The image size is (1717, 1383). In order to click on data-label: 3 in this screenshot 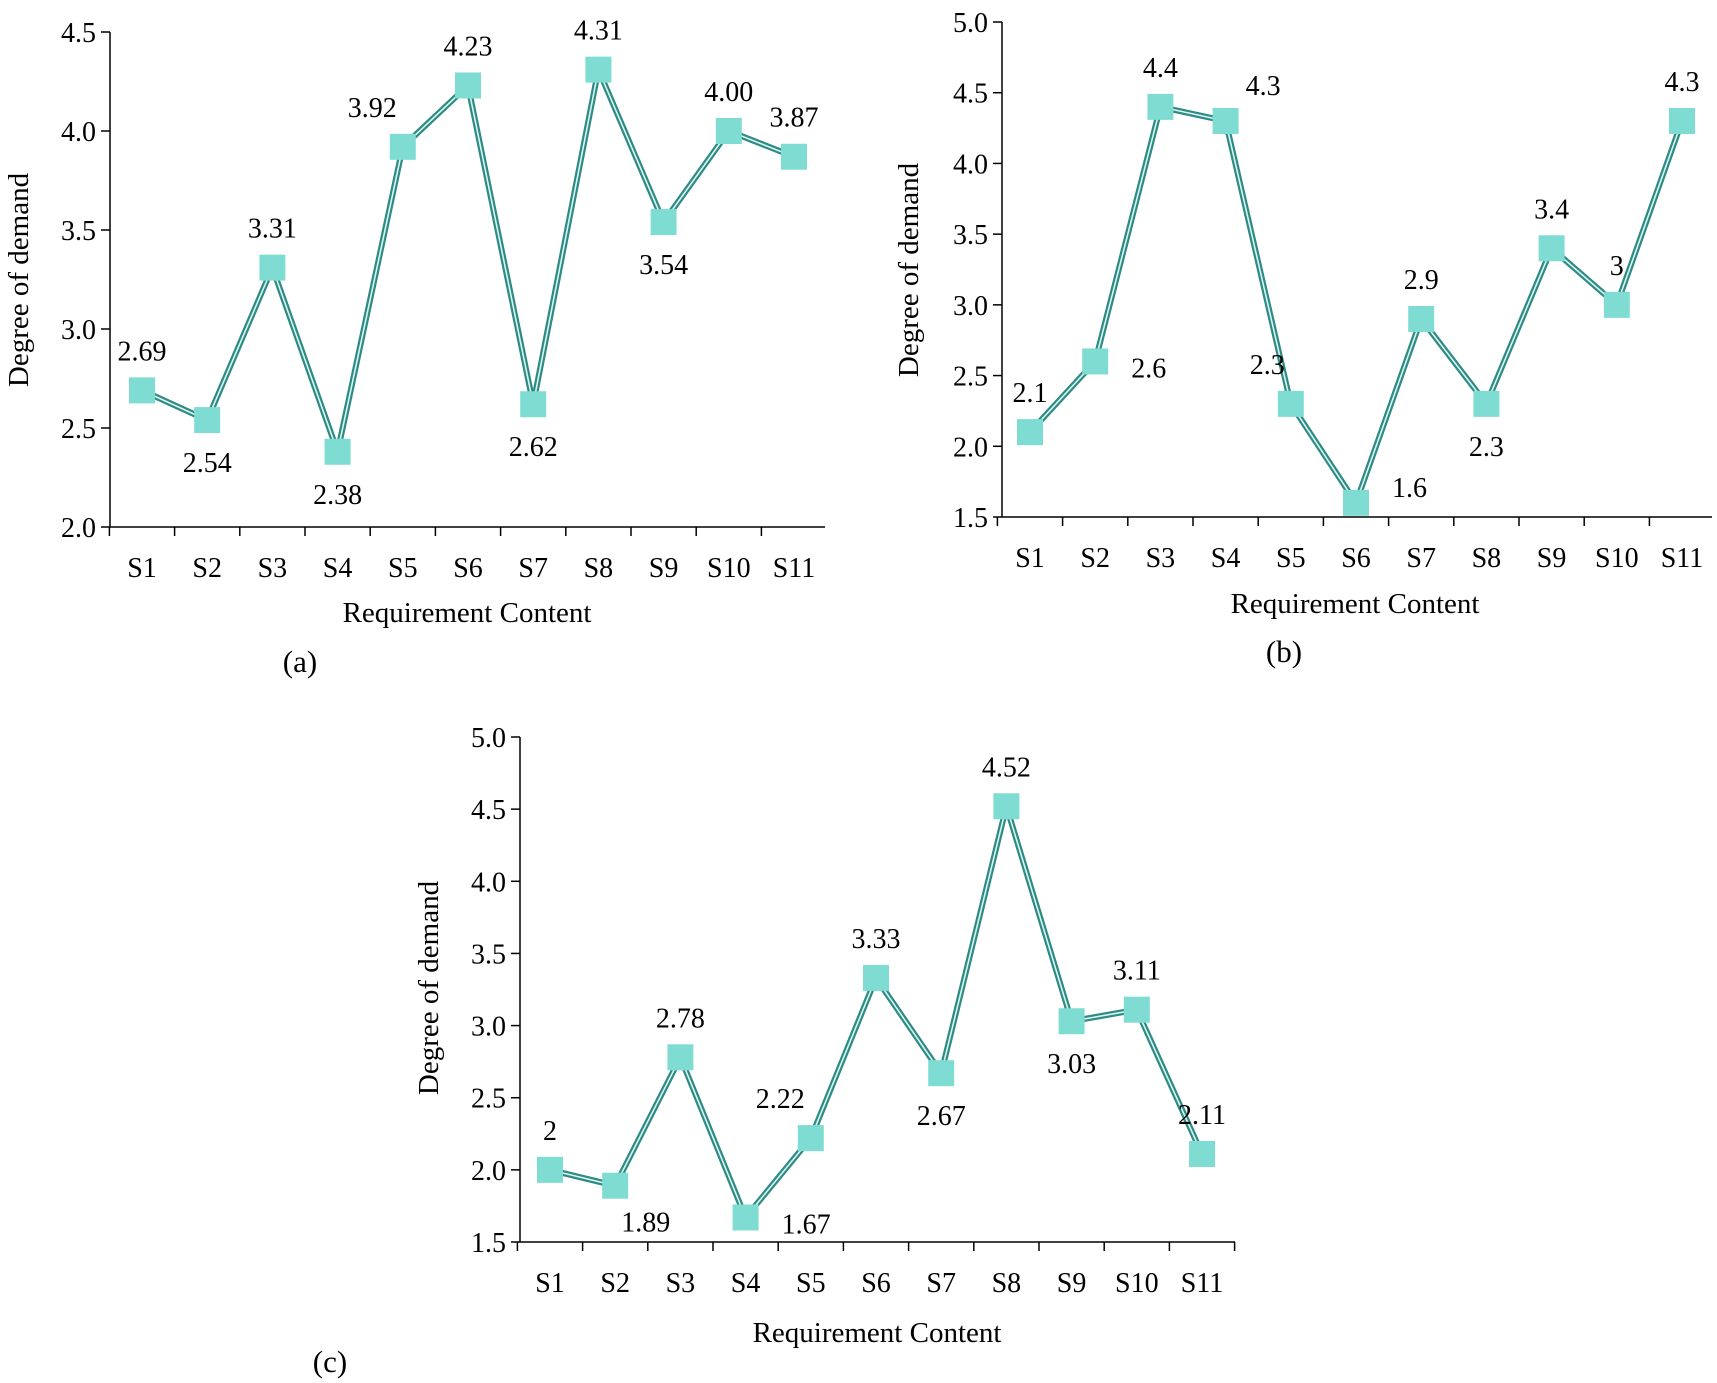, I will do `click(1617, 266)`.